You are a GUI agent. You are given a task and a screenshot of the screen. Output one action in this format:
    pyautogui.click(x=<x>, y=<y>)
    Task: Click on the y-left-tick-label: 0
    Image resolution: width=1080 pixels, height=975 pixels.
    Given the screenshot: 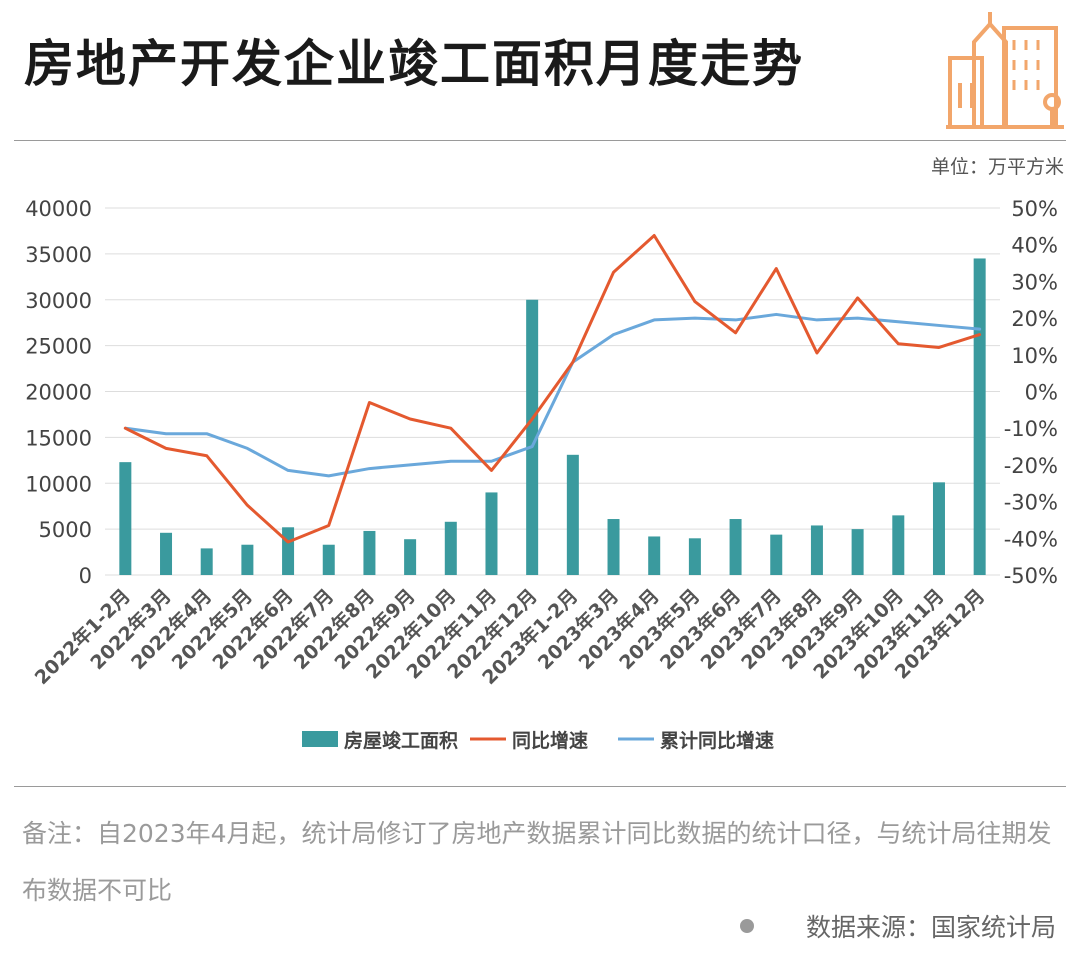 What is the action you would take?
    pyautogui.click(x=85, y=576)
    